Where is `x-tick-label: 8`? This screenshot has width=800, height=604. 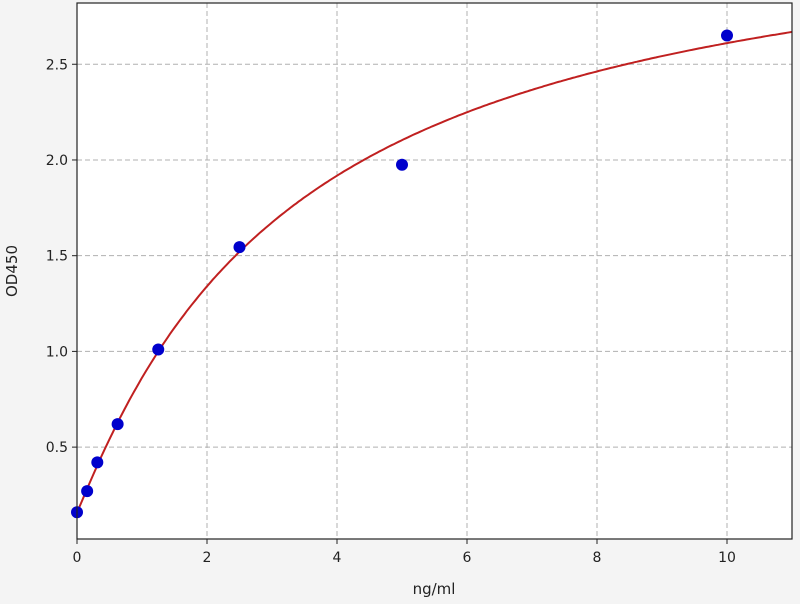 x-tick-label: 8 is located at coordinates (597, 558).